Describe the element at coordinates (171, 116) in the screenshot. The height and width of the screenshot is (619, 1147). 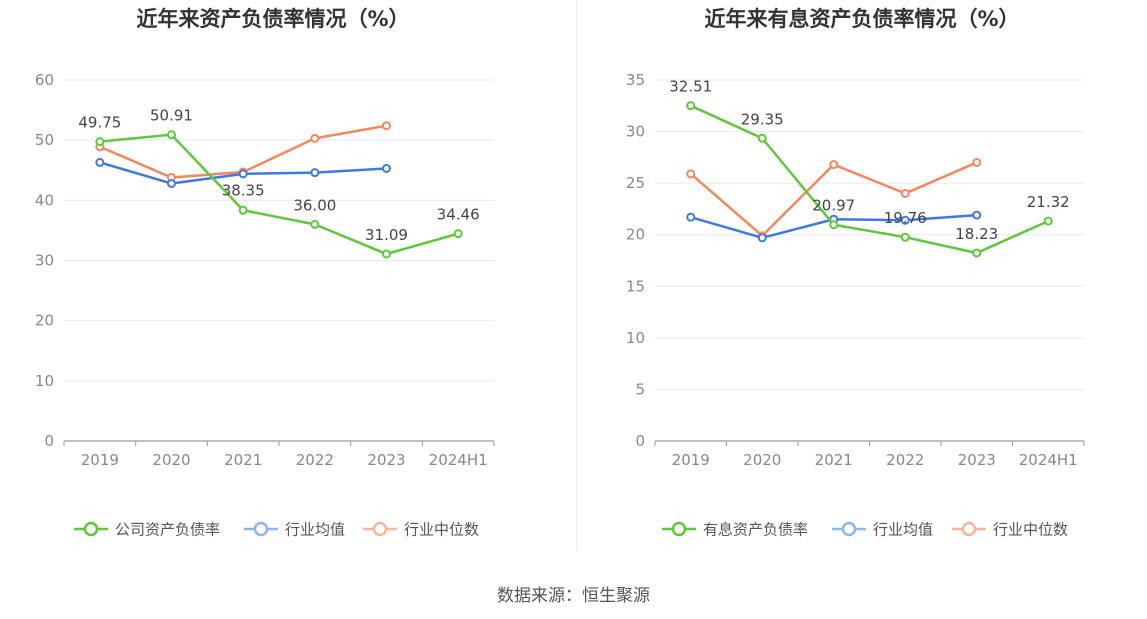
I see `data-label: 50.91` at that location.